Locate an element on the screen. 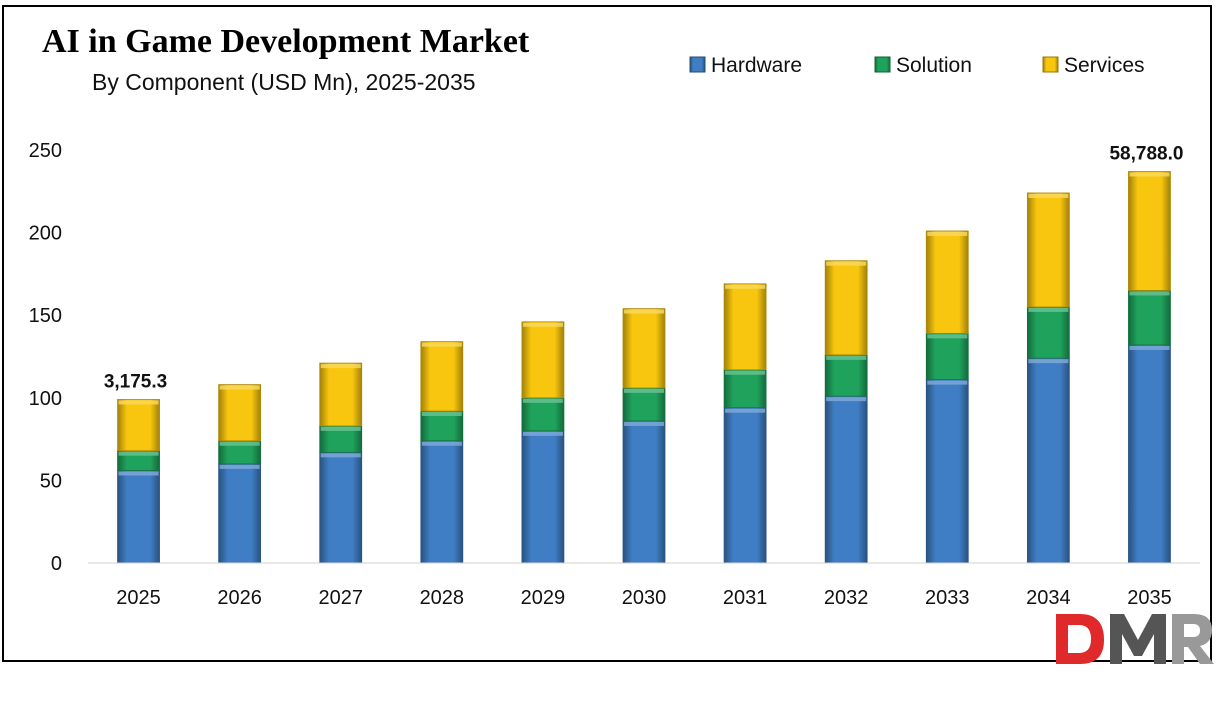  bar-hardware-2031 is located at coordinates (745, 485).